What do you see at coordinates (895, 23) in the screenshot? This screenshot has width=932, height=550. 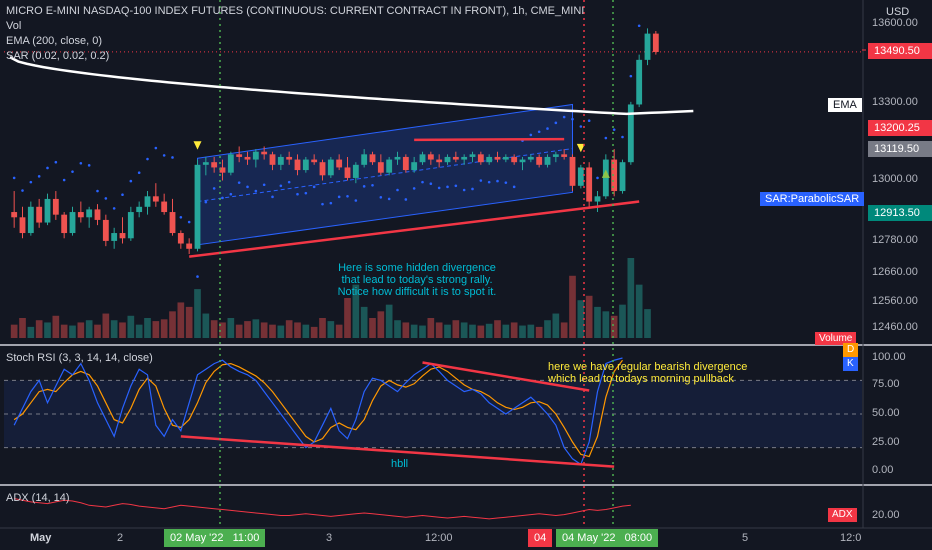 I see `price-tick: 13600.00` at bounding box center [895, 23].